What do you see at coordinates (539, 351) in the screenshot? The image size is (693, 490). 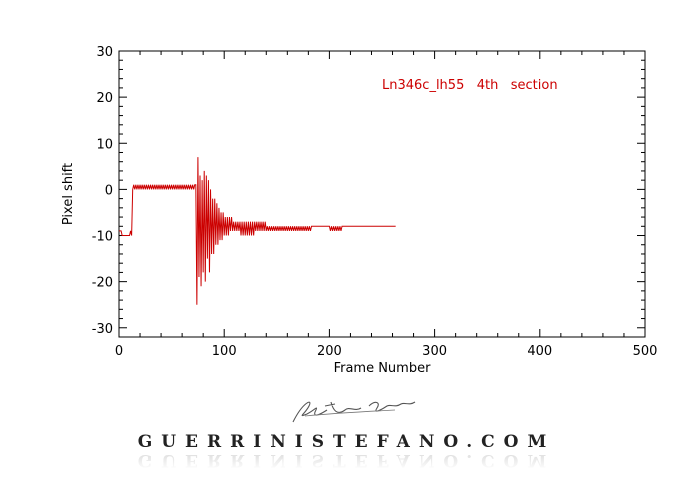 I see `x-tick-label: 400` at bounding box center [539, 351].